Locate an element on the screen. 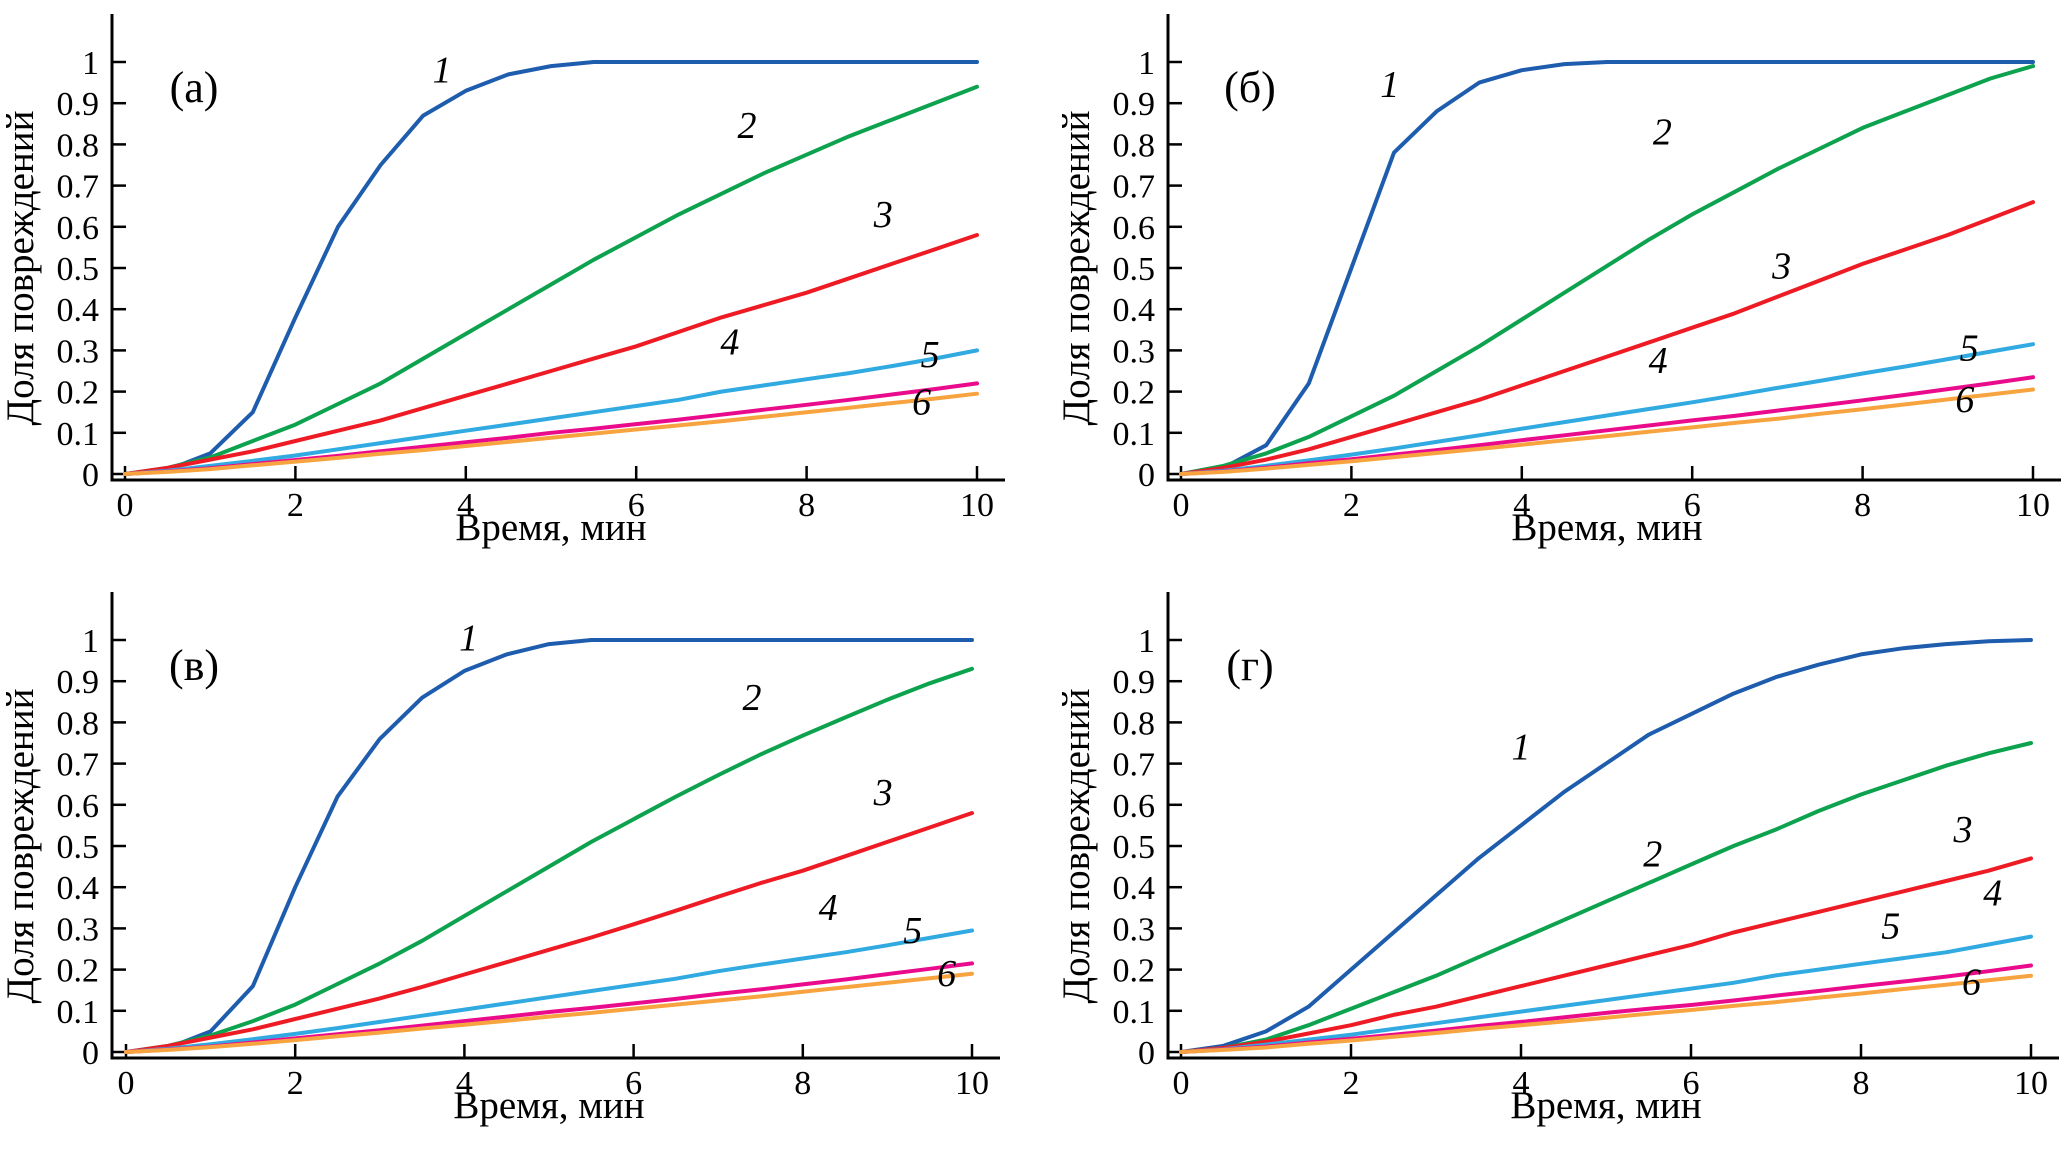 The image size is (2067, 1169). panel-g-y-tick-label-0.5: 0.5 is located at coordinates (1134, 847).